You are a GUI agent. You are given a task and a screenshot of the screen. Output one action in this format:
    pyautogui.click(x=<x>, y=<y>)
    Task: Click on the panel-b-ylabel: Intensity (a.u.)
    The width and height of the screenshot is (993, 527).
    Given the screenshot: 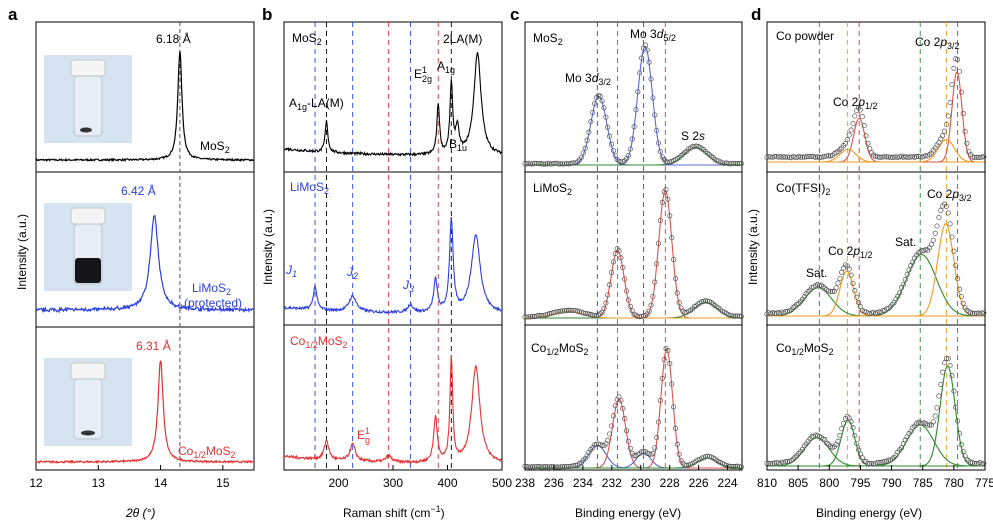 What is the action you would take?
    pyautogui.click(x=268, y=247)
    